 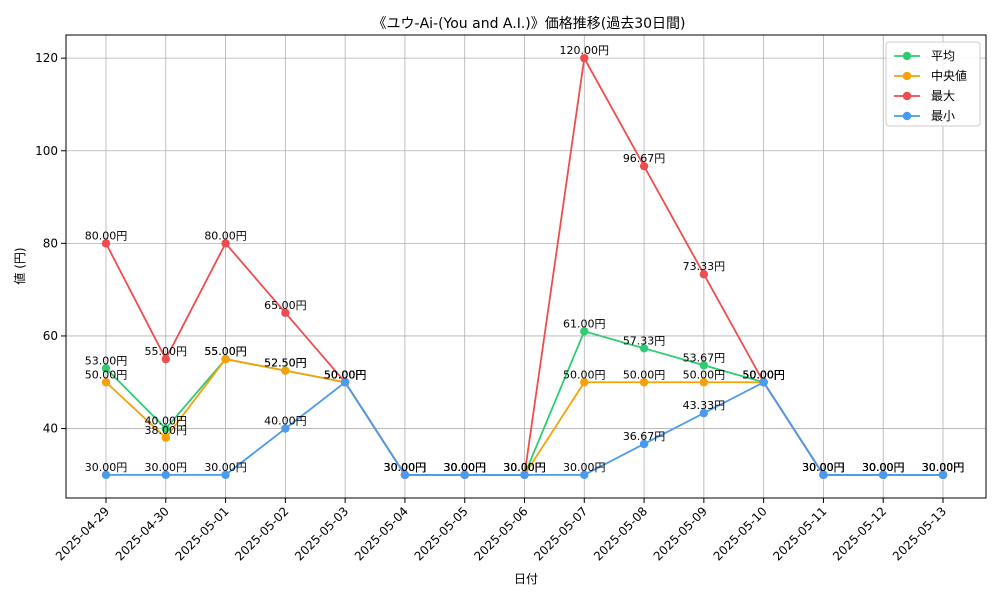 I want to click on y-tick-label: 40, so click(x=50, y=429).